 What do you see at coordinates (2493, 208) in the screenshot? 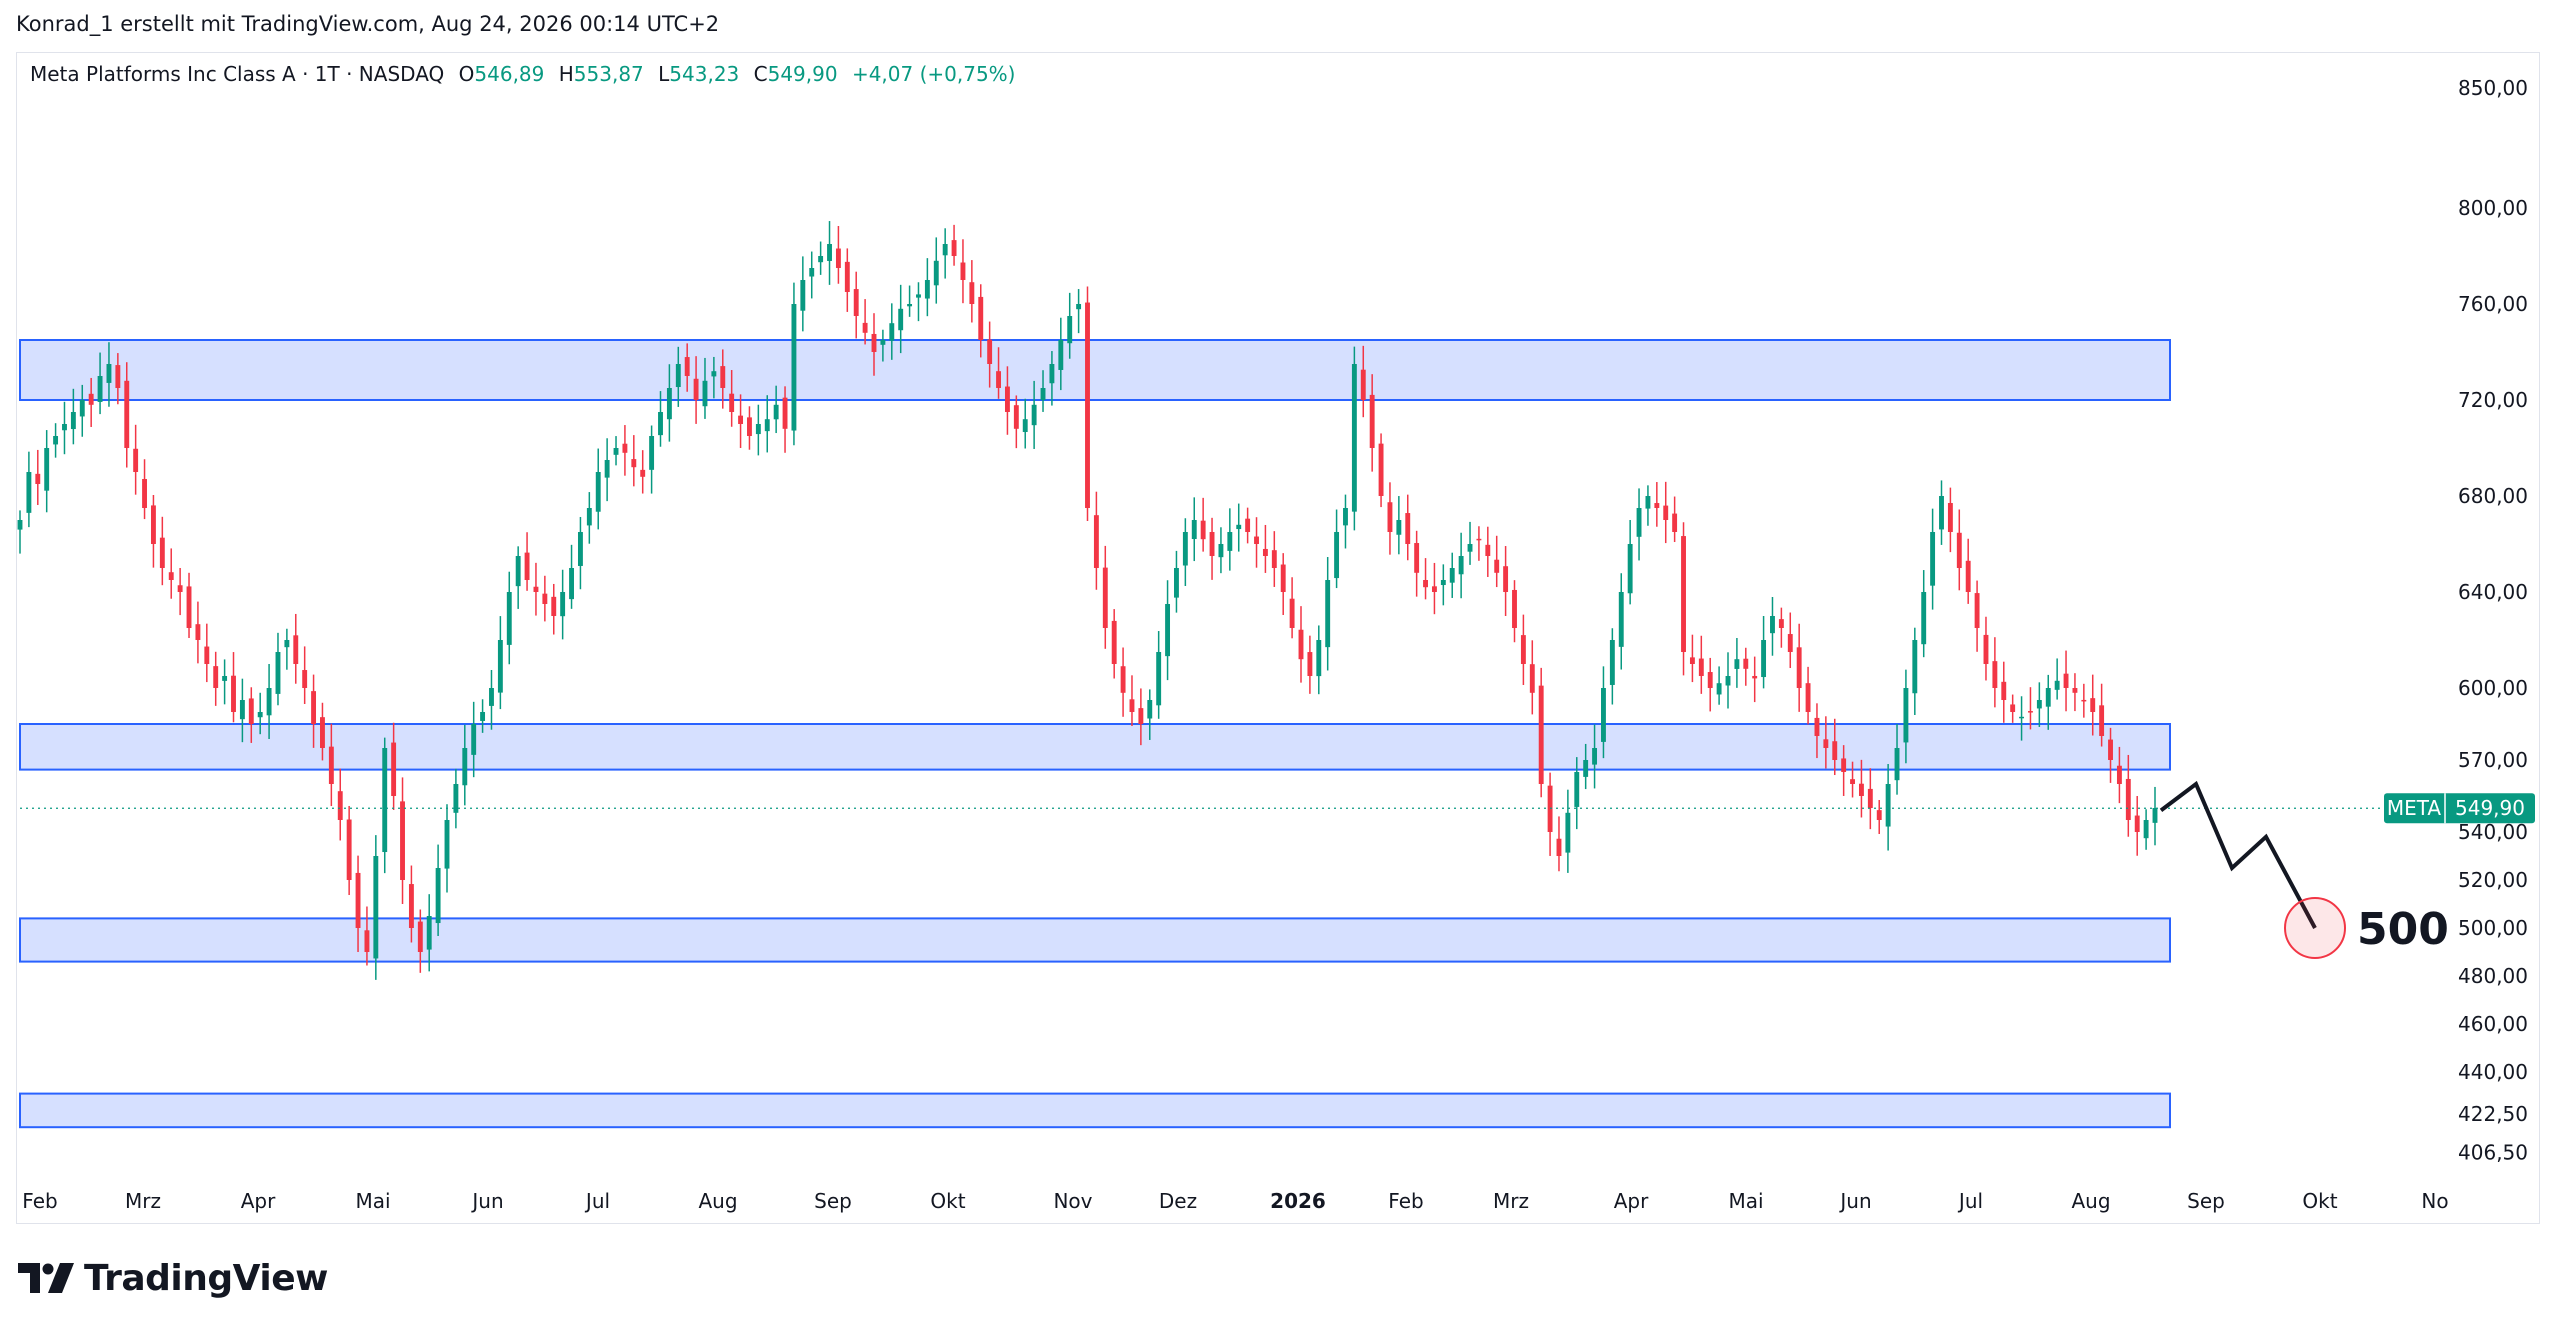
I see `y-tick-label: 800,00` at bounding box center [2493, 208].